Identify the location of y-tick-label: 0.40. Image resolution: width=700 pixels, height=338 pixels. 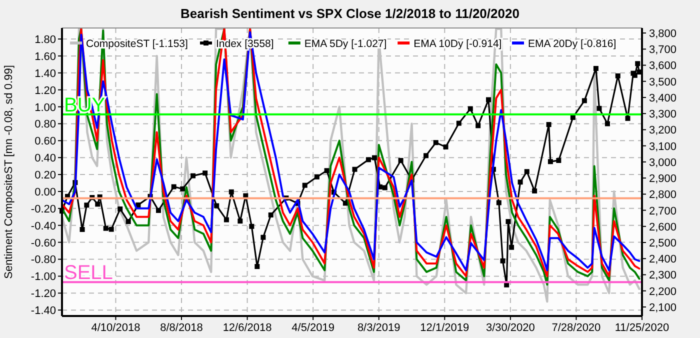
(45, 158).